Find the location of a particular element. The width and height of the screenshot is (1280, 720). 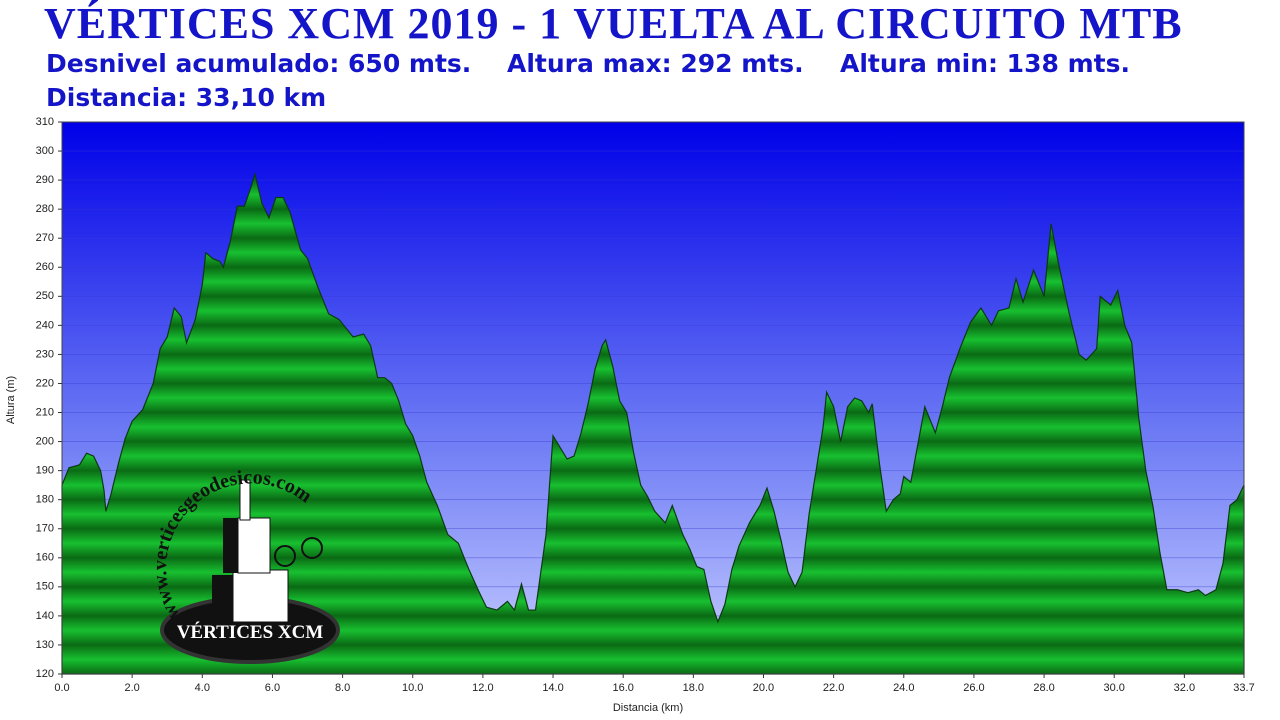

x-tick-label: 6.0 is located at coordinates (272, 688).